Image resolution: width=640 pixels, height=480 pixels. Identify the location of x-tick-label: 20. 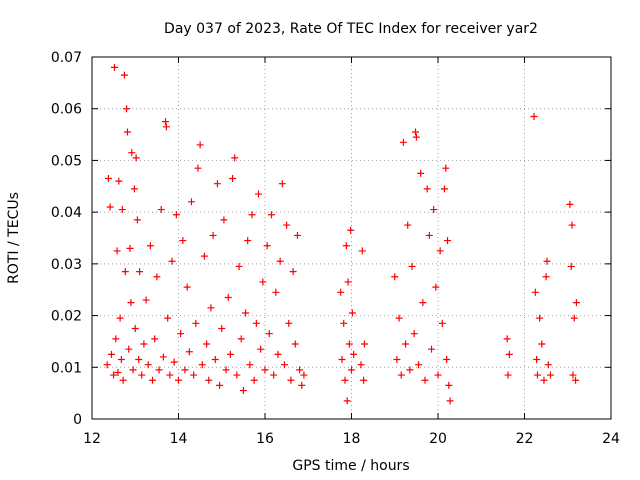
(438, 439).